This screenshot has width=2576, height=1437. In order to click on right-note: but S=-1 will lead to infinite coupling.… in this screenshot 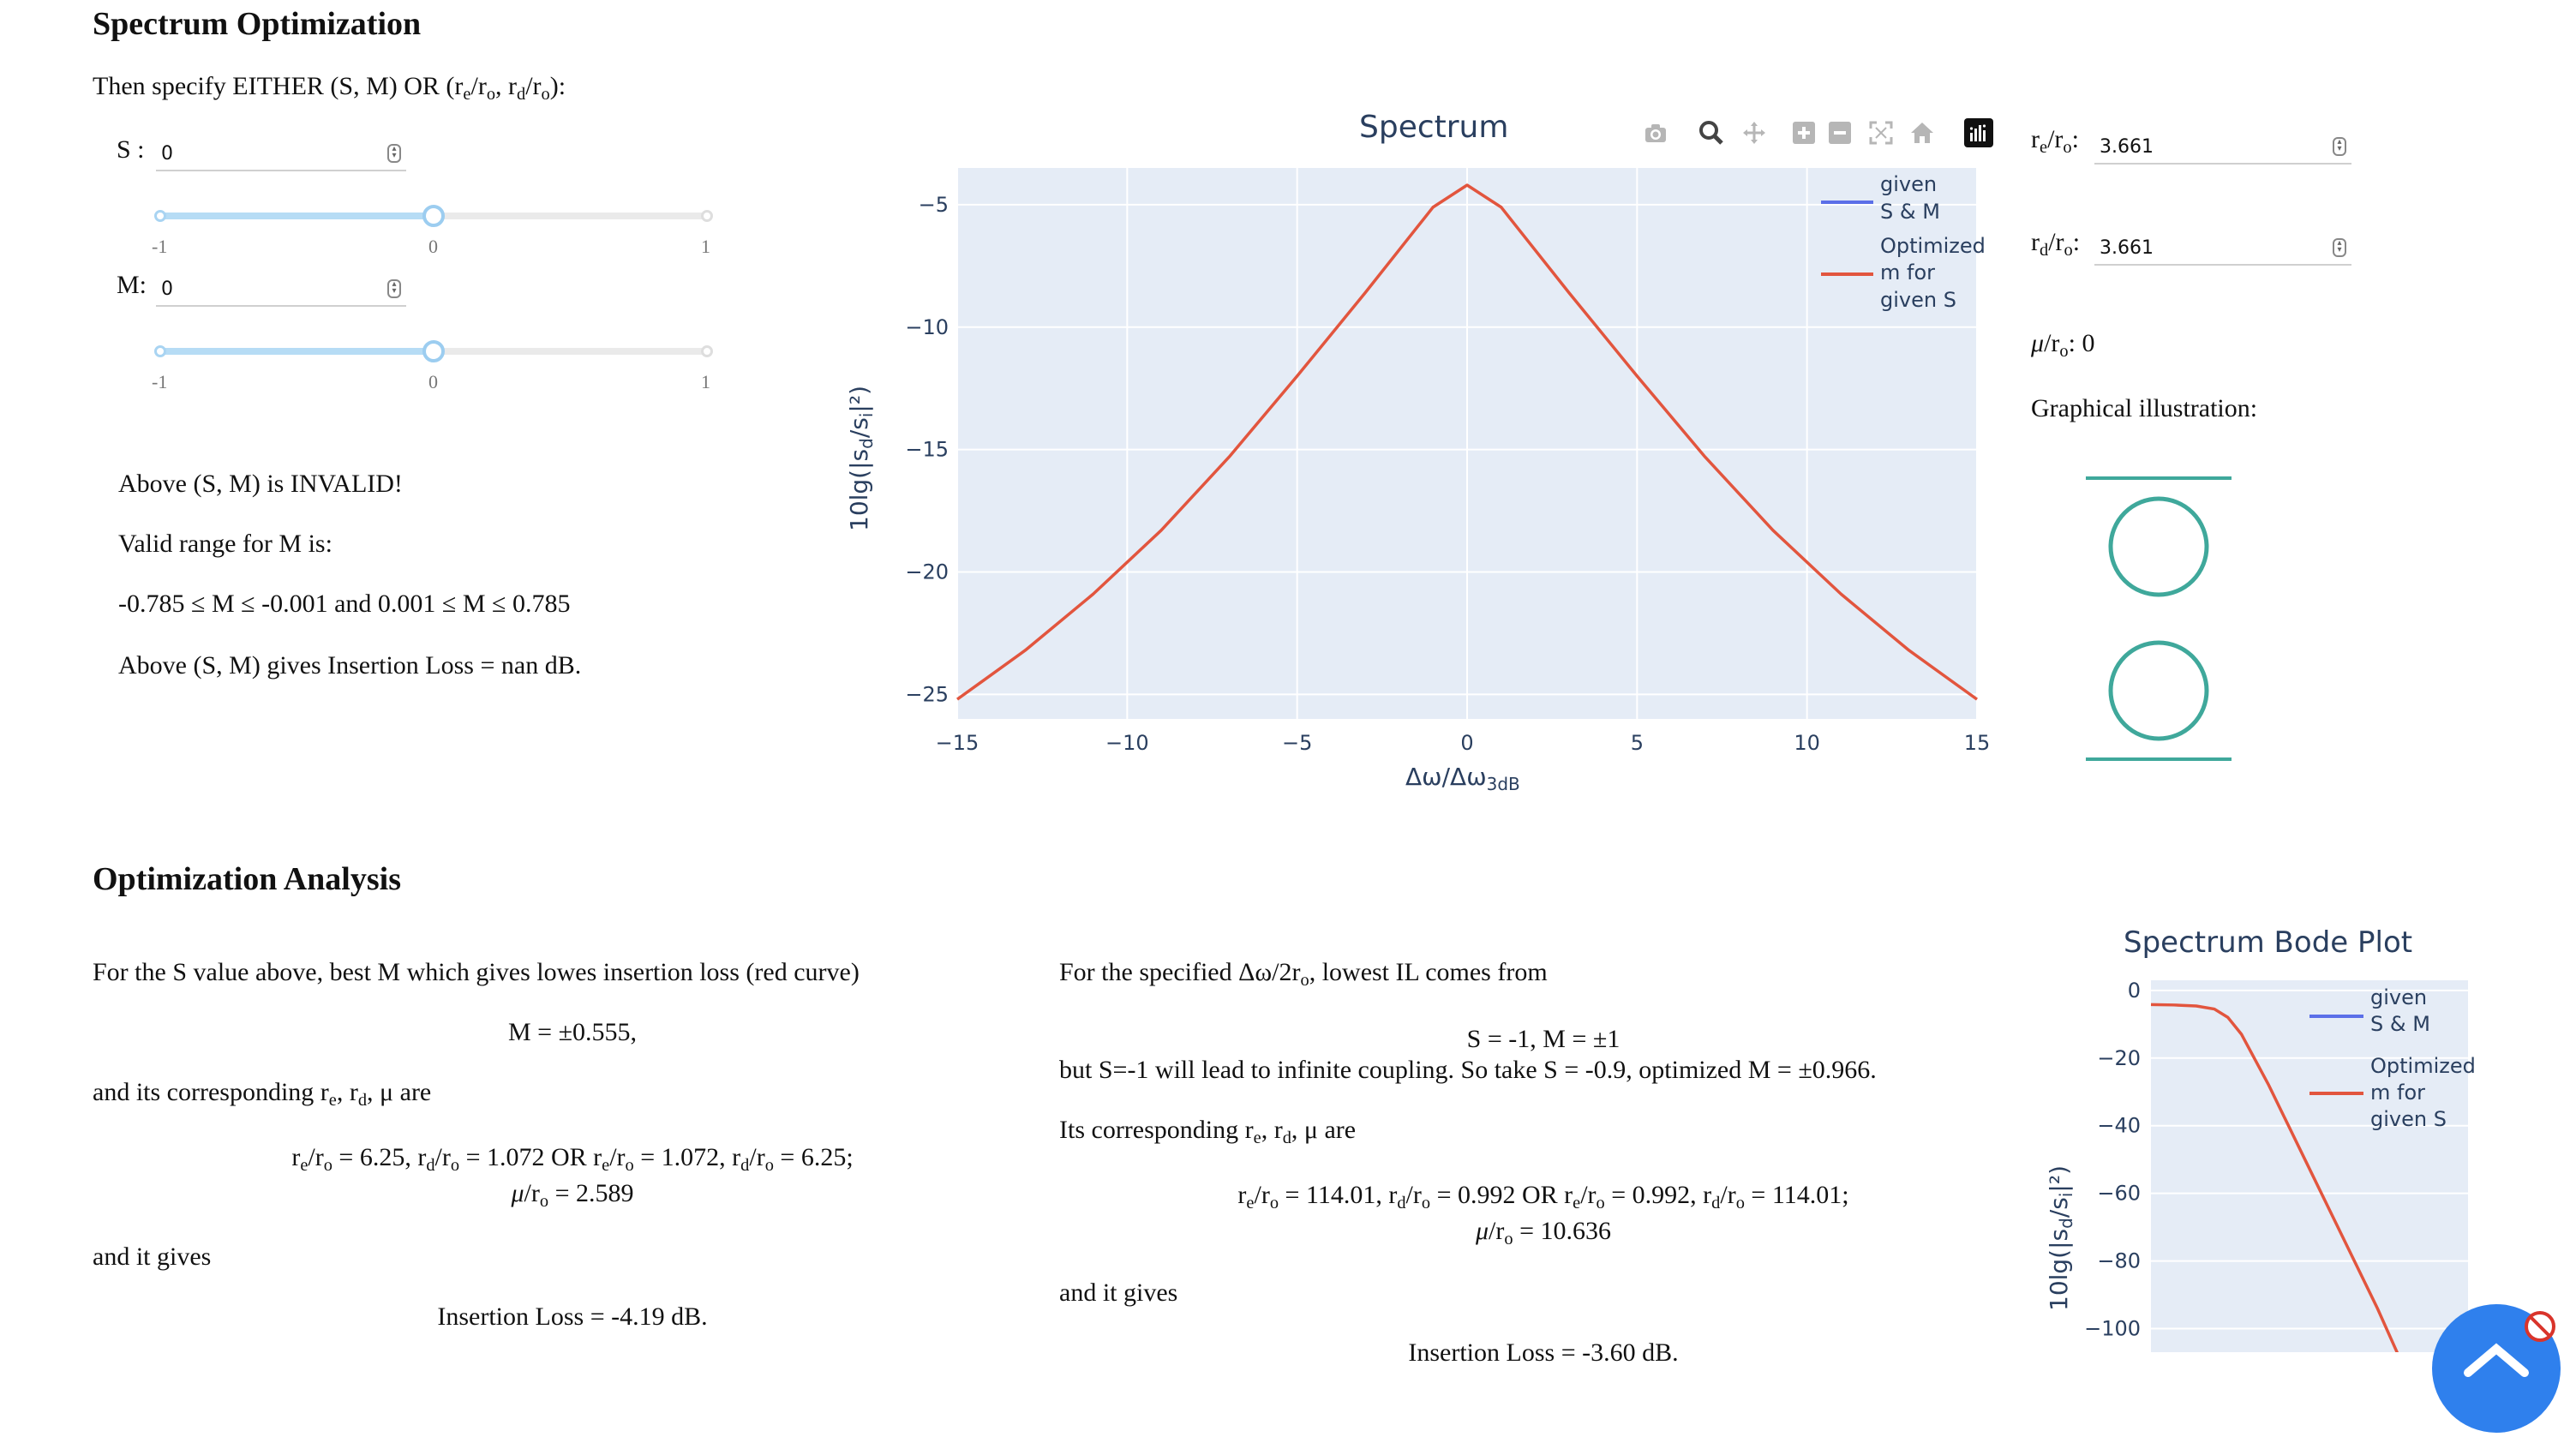, I will do `click(1468, 1070)`.